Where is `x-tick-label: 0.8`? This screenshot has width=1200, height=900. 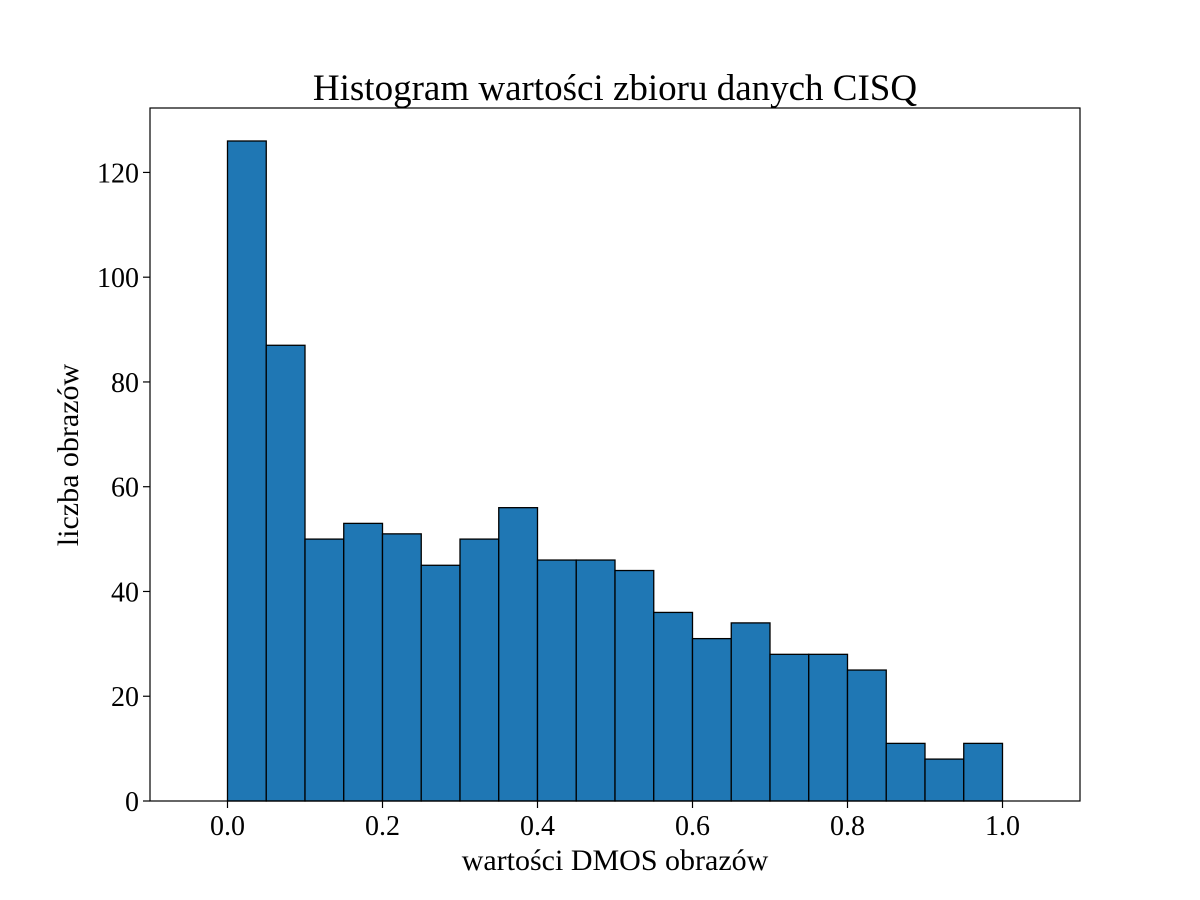
x-tick-label: 0.8 is located at coordinates (847, 826).